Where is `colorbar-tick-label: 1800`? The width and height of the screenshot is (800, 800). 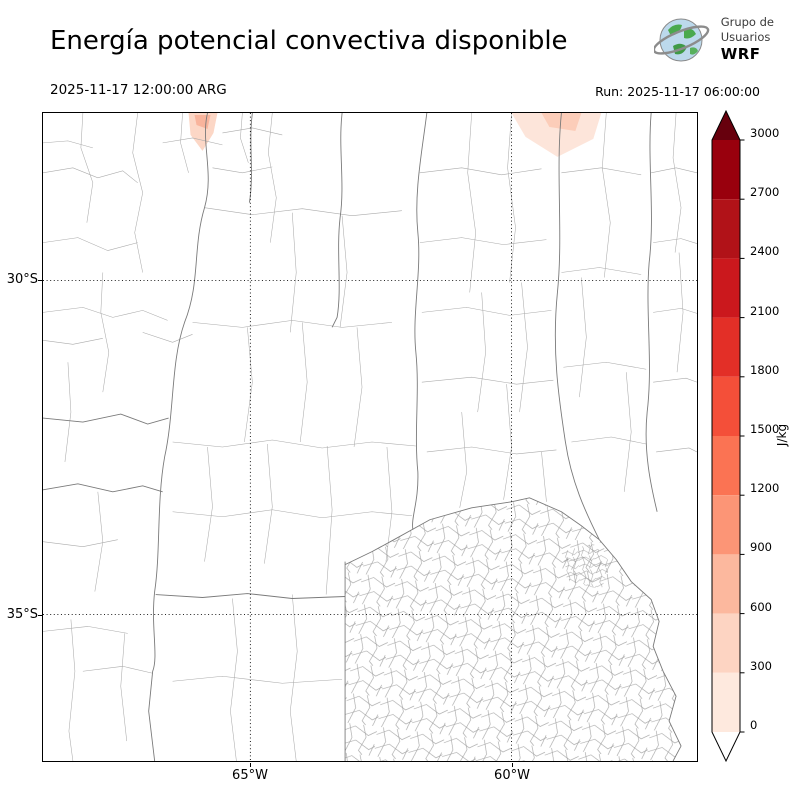 colorbar-tick-label: 1800 is located at coordinates (765, 370).